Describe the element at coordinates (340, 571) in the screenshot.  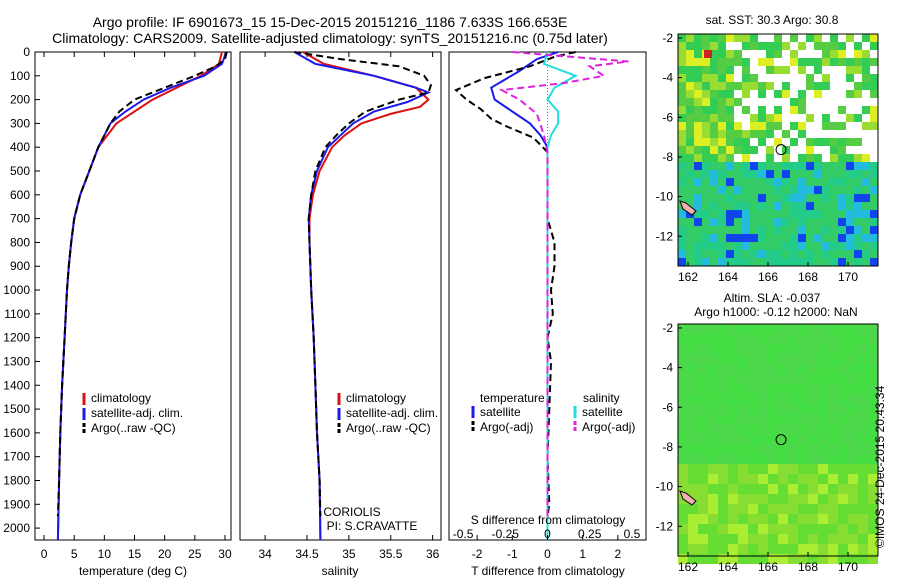
I see `salinity-xlabel: salinity` at that location.